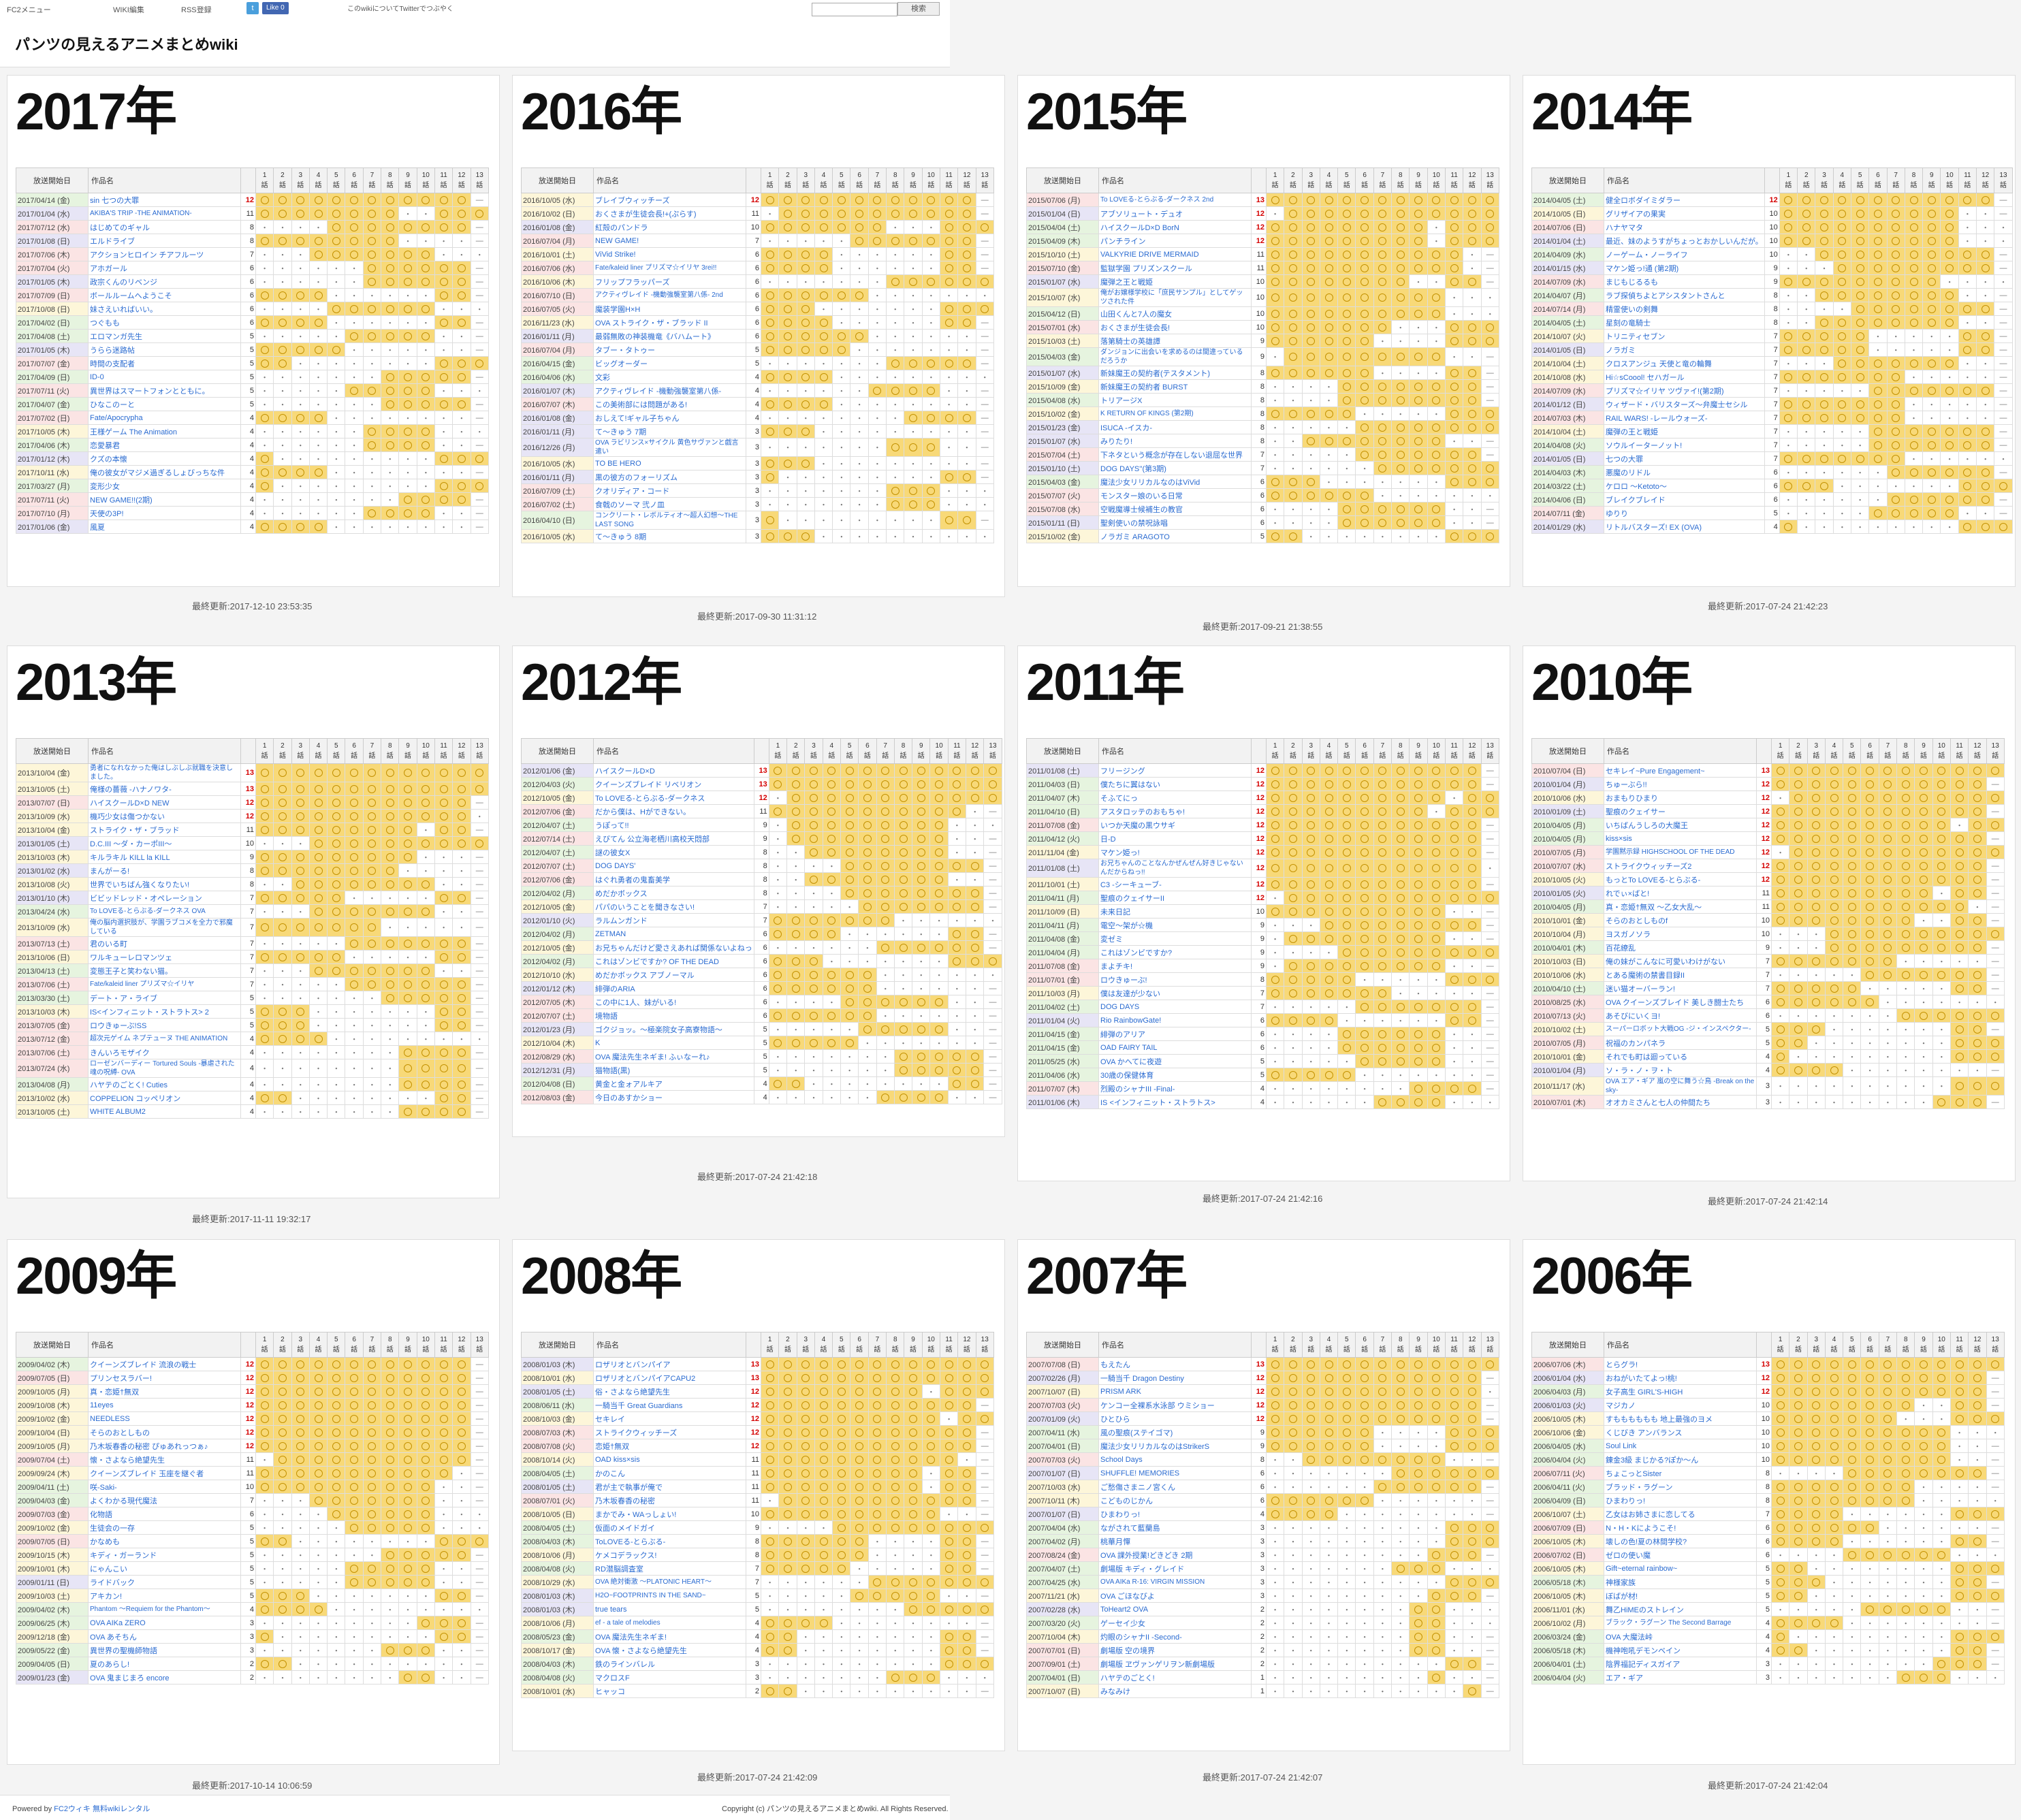 The width and height of the screenshot is (2021, 1820). Describe the element at coordinates (1175, 327) in the screenshot. I see `anime-title-link: おくさまが生徒会長!` at that location.